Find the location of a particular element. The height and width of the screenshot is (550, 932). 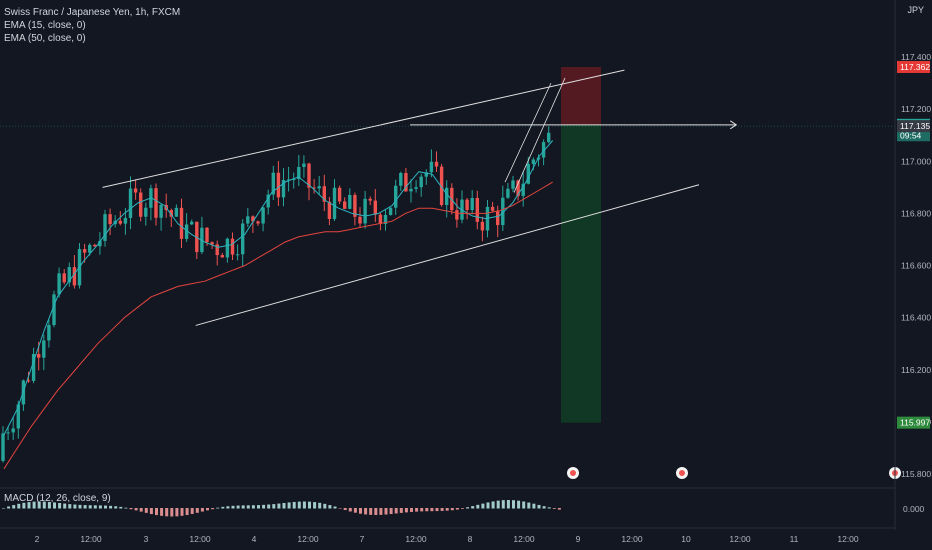

ema-slow-legend: EMA (50, close, 0) is located at coordinates (45, 38).